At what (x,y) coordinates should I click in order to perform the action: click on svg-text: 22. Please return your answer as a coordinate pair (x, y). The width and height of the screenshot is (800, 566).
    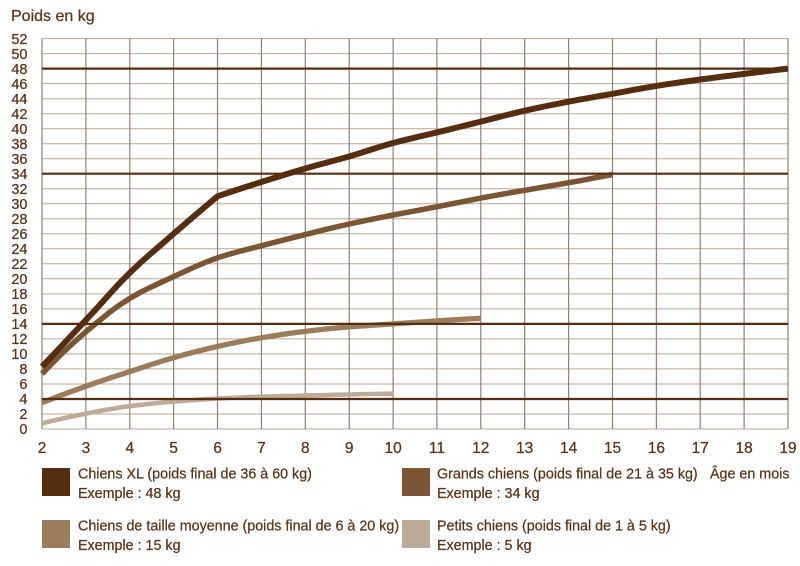
    Looking at the image, I should click on (19, 265).